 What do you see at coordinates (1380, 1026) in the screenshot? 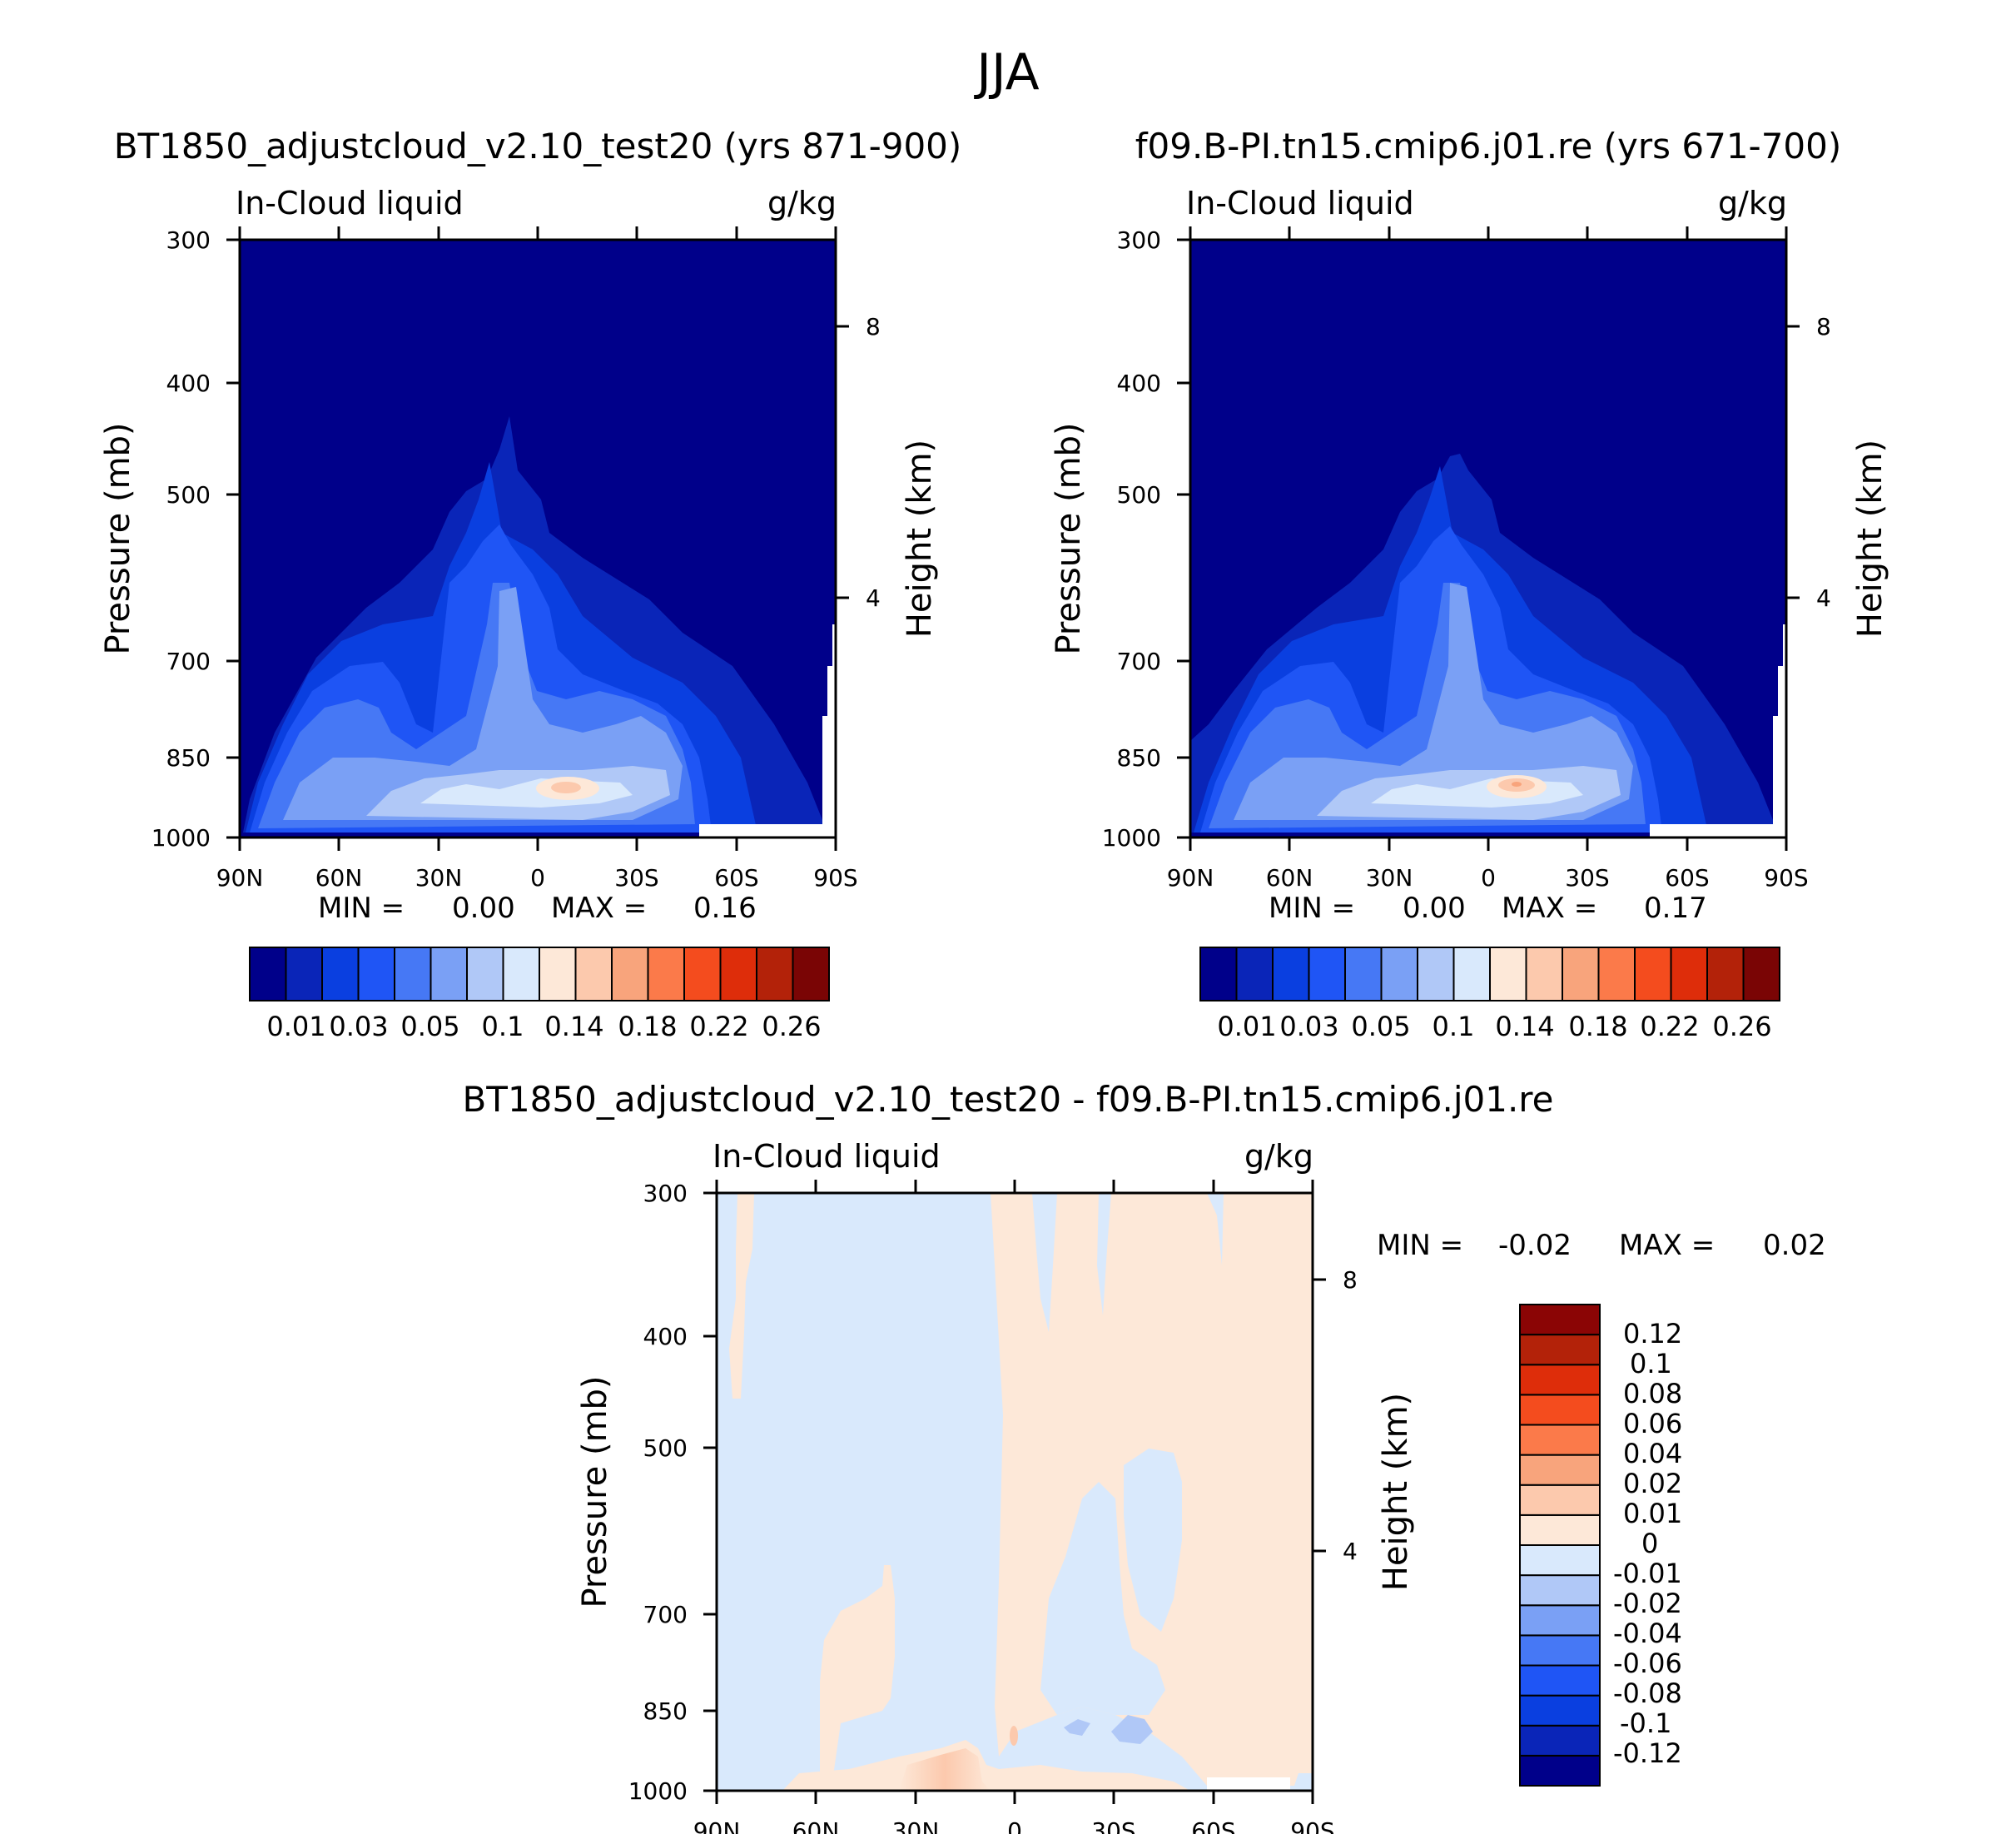
I see `panel-2-colorbar-label-2: 0.05` at bounding box center [1380, 1026].